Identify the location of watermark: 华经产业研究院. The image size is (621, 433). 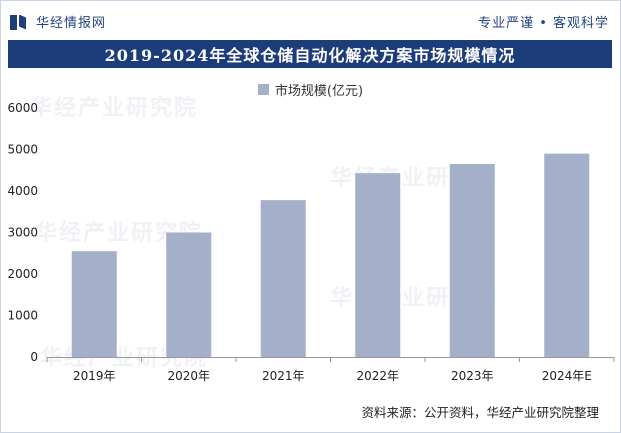
(114, 108).